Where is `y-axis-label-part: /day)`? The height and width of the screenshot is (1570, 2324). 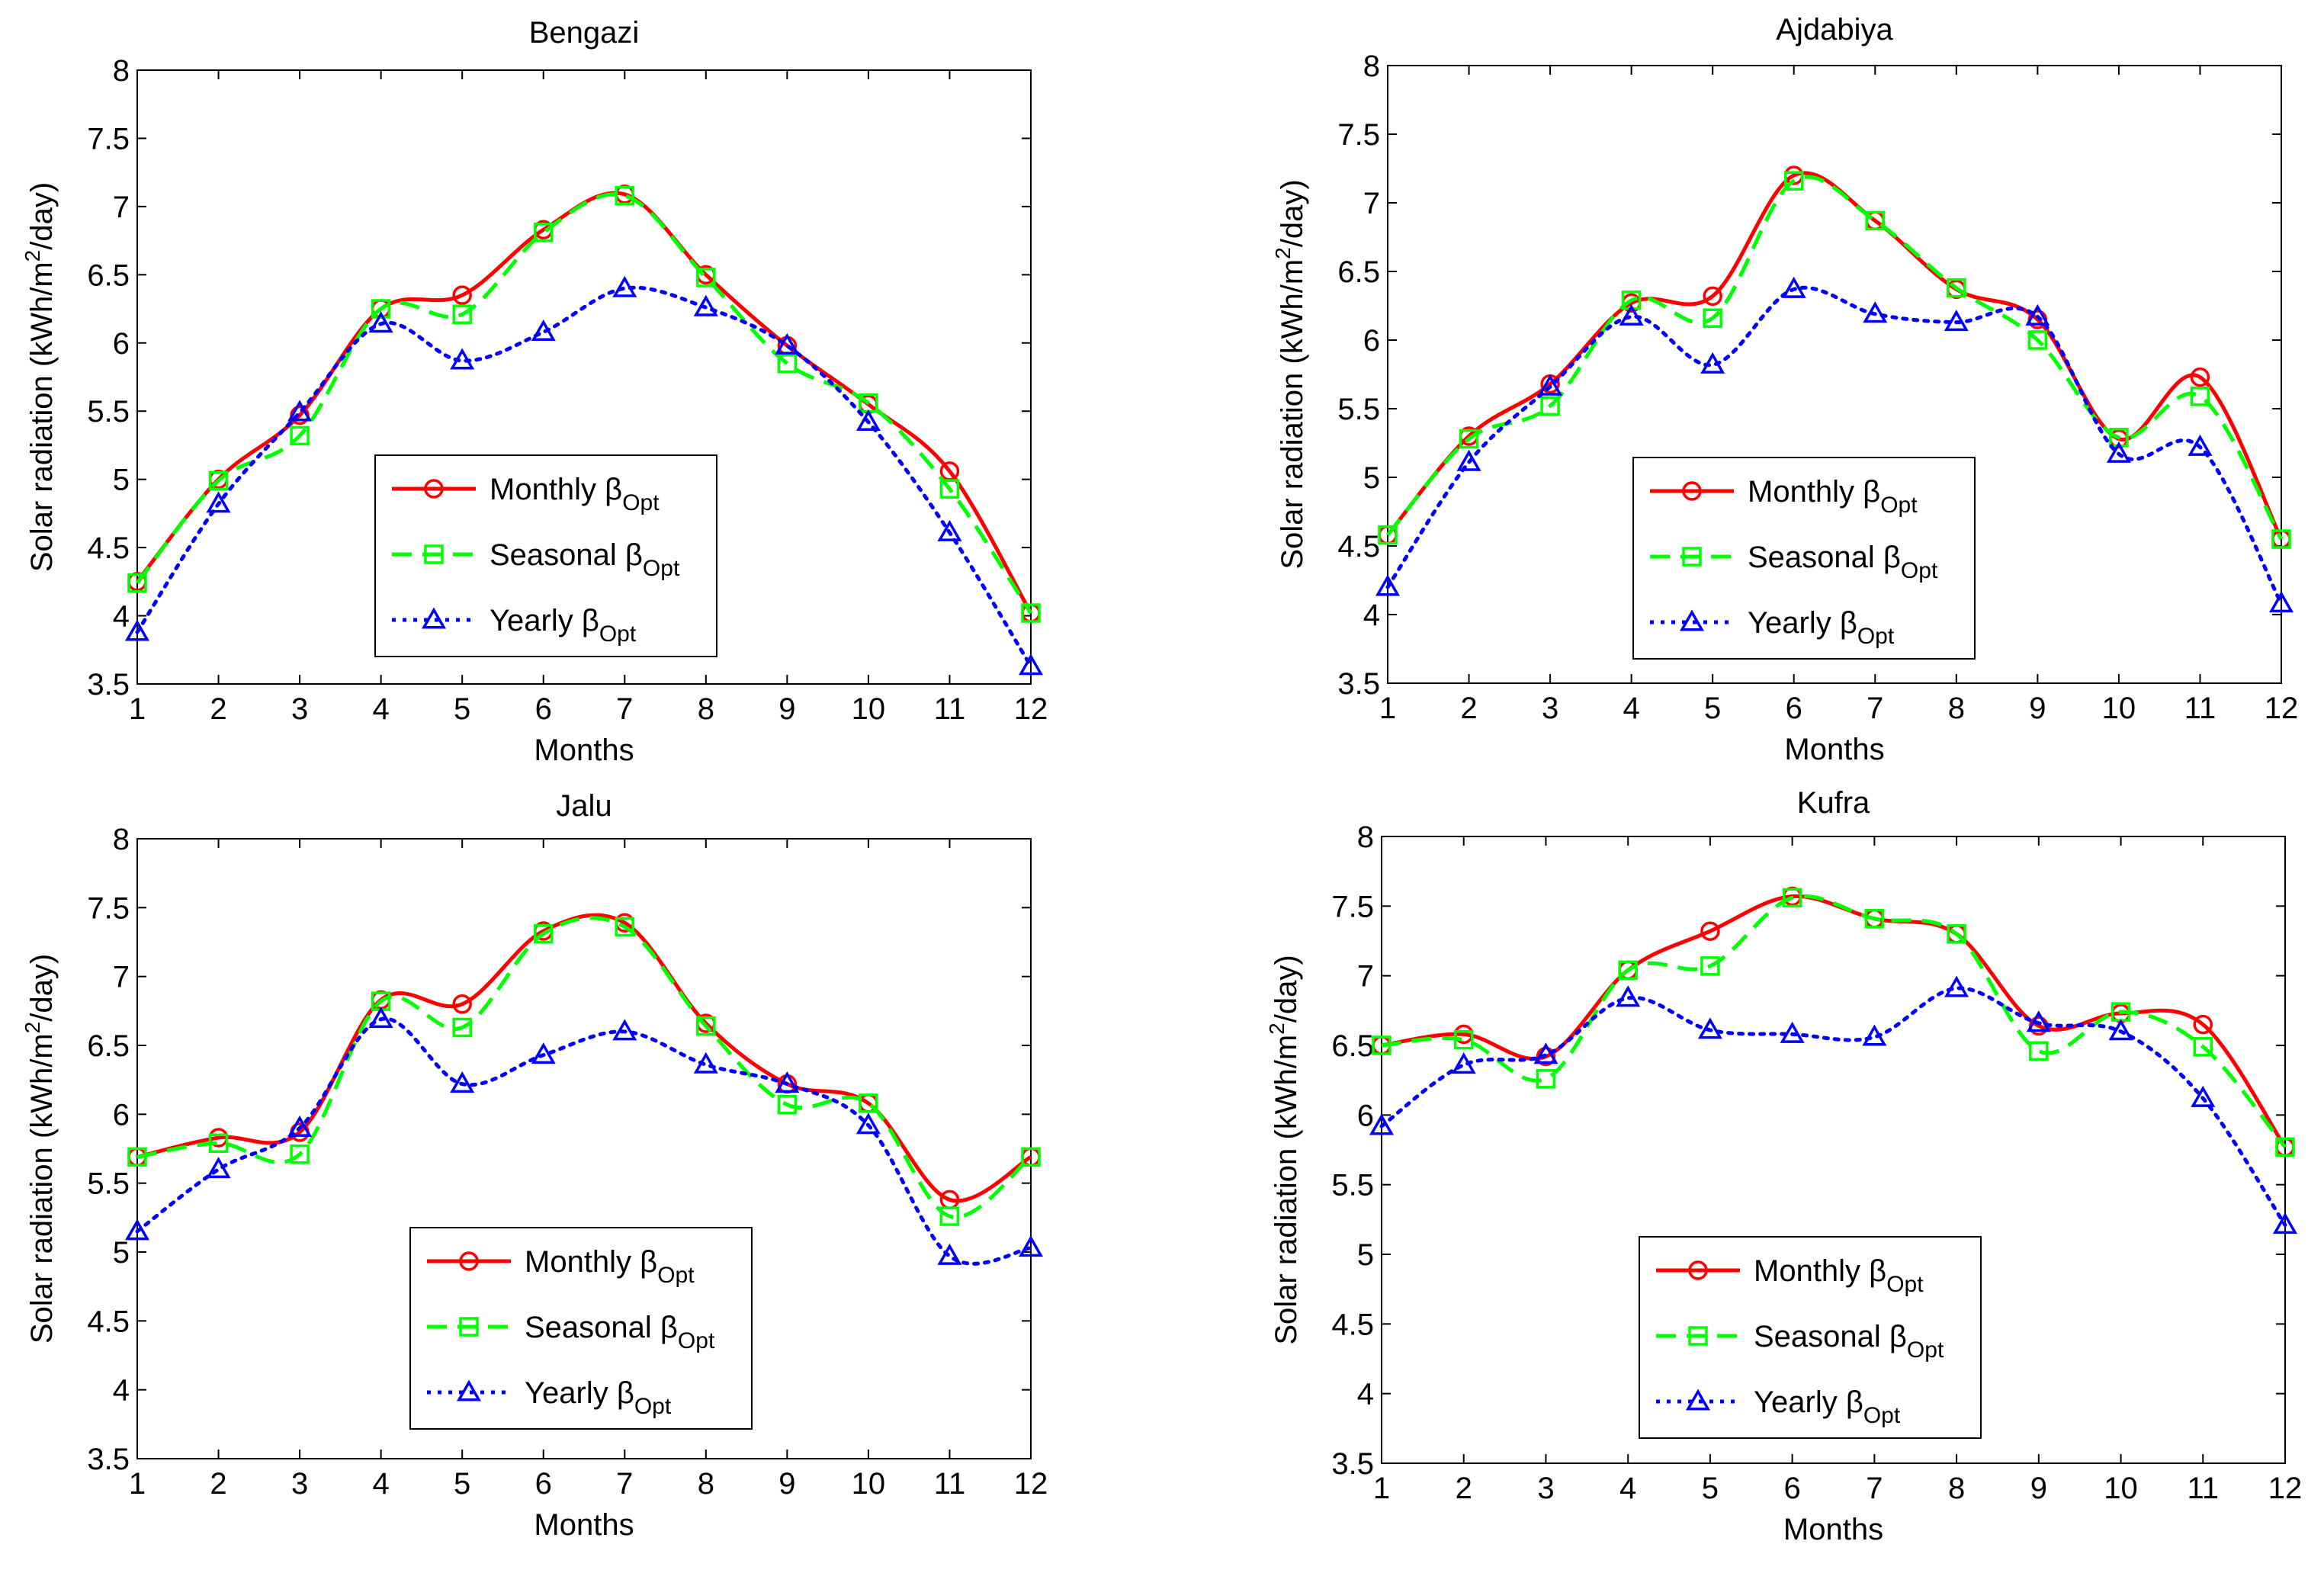 y-axis-label-part: /day) is located at coordinates (1292, 213).